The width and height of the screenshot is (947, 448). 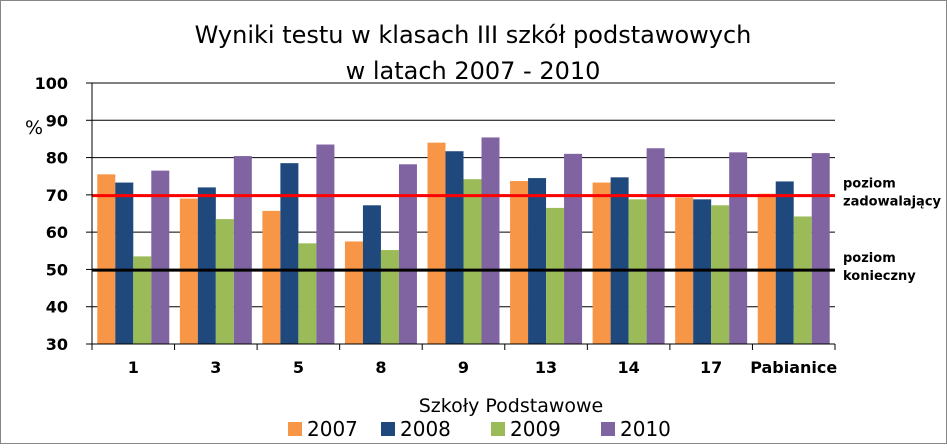 I want to click on bar-1-2009, so click(x=142, y=300).